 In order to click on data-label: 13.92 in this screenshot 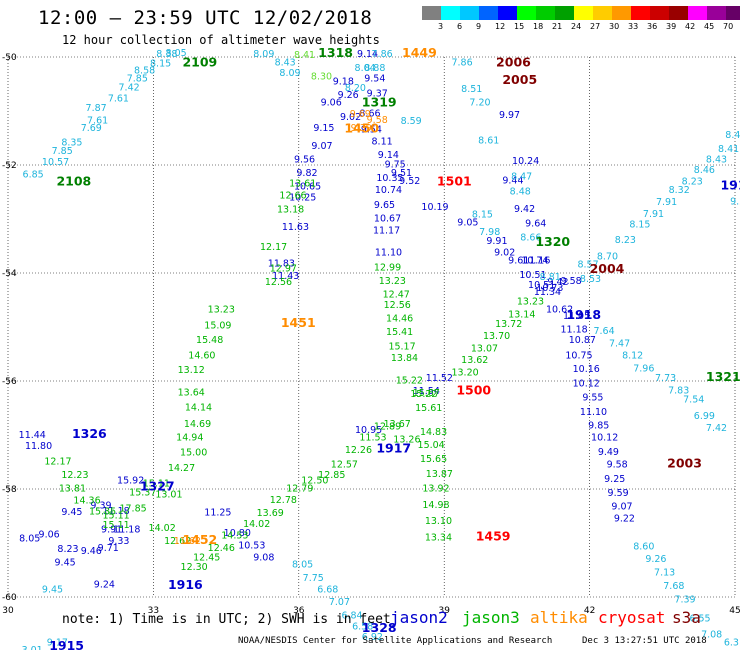, I will do `click(435, 489)`.